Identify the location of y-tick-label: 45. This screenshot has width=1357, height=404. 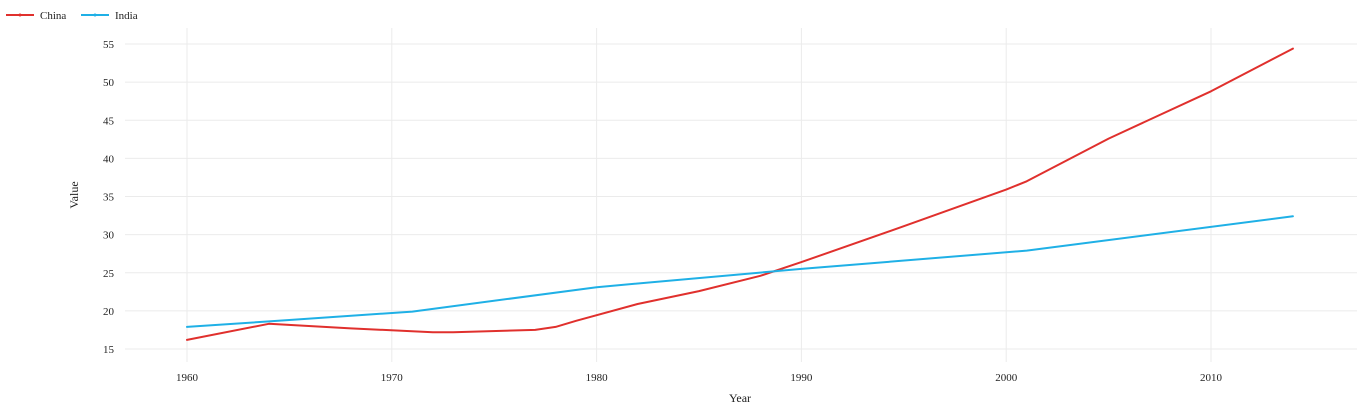
(109, 121).